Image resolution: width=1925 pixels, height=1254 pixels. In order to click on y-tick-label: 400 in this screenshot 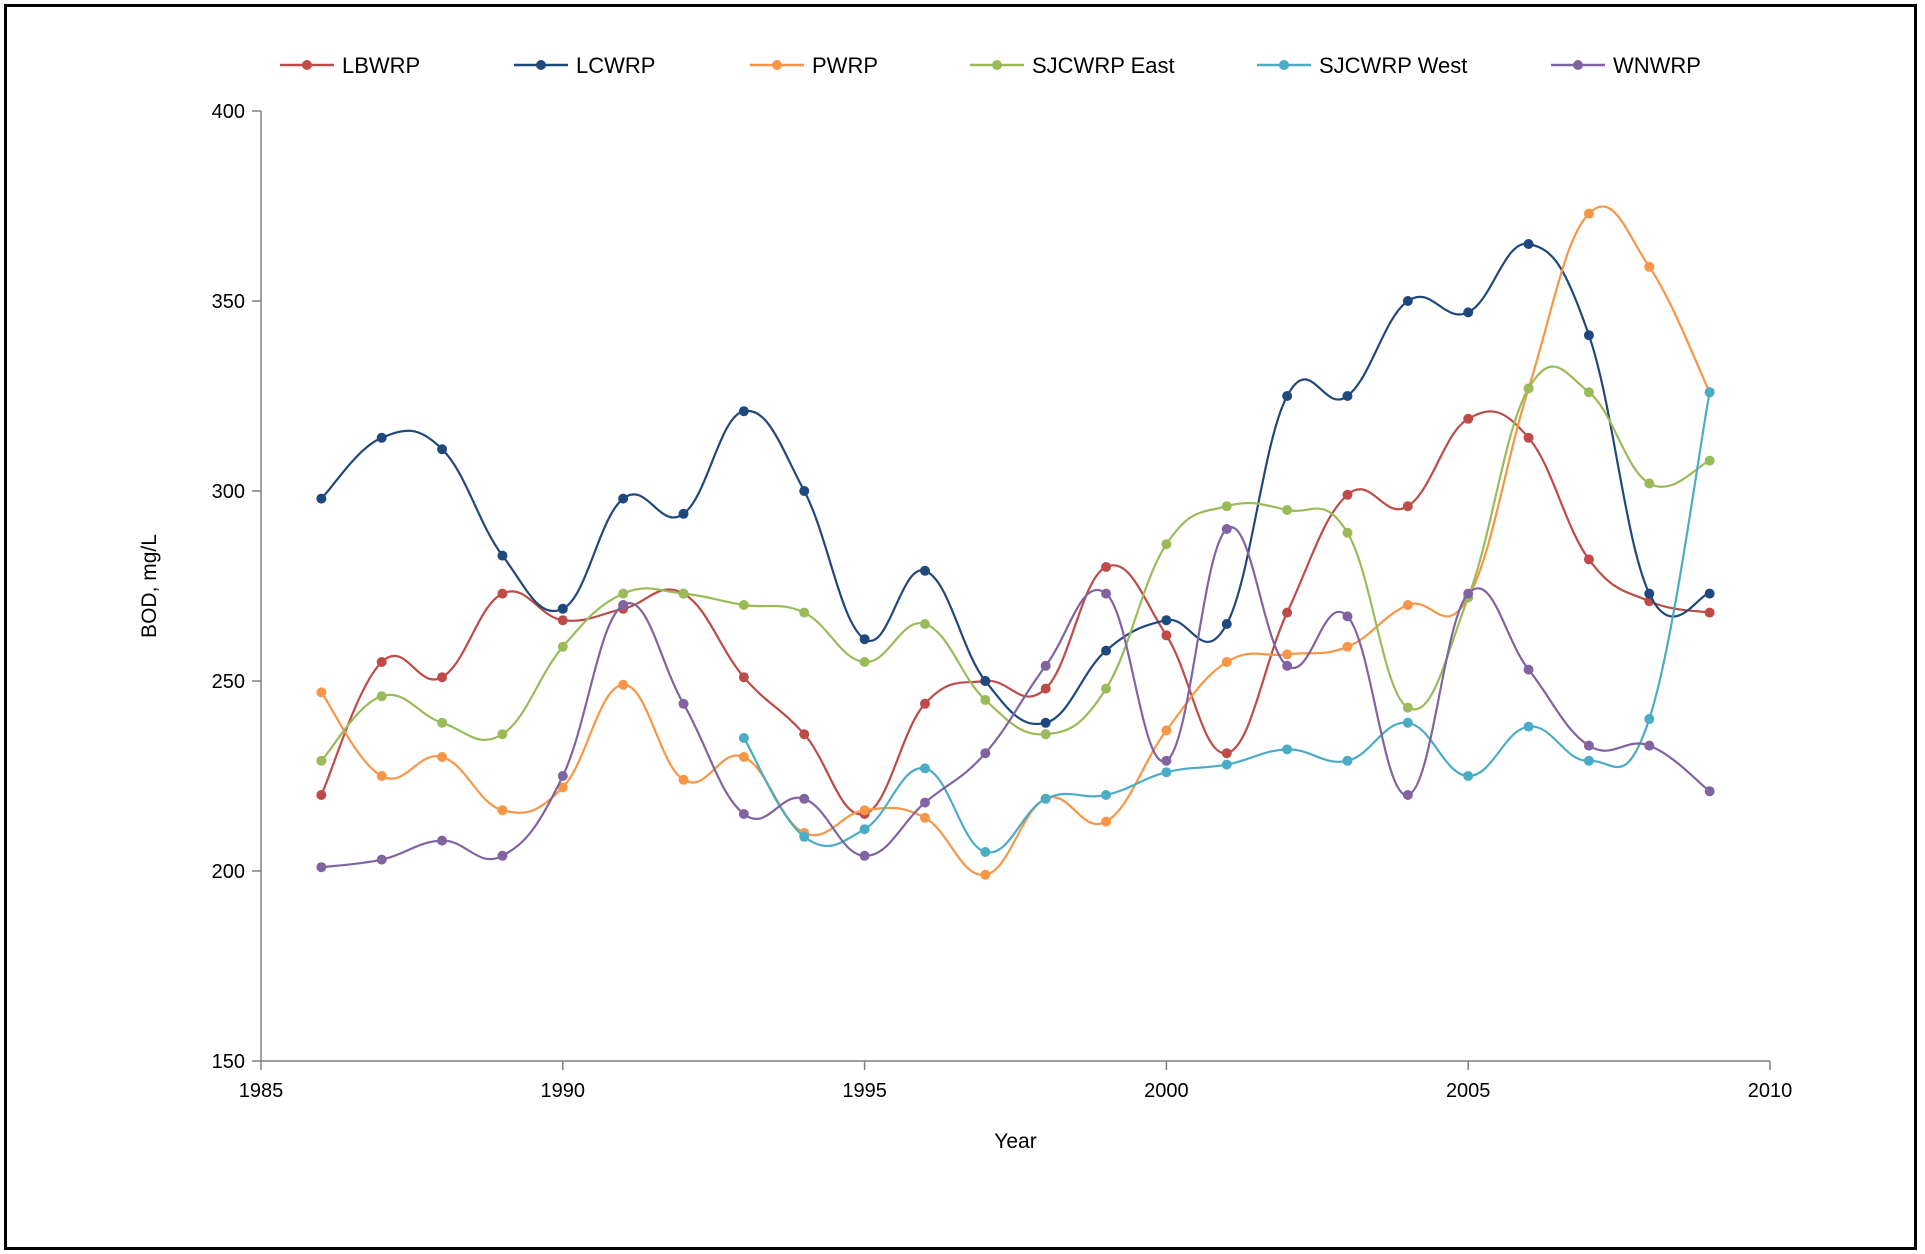, I will do `click(228, 112)`.